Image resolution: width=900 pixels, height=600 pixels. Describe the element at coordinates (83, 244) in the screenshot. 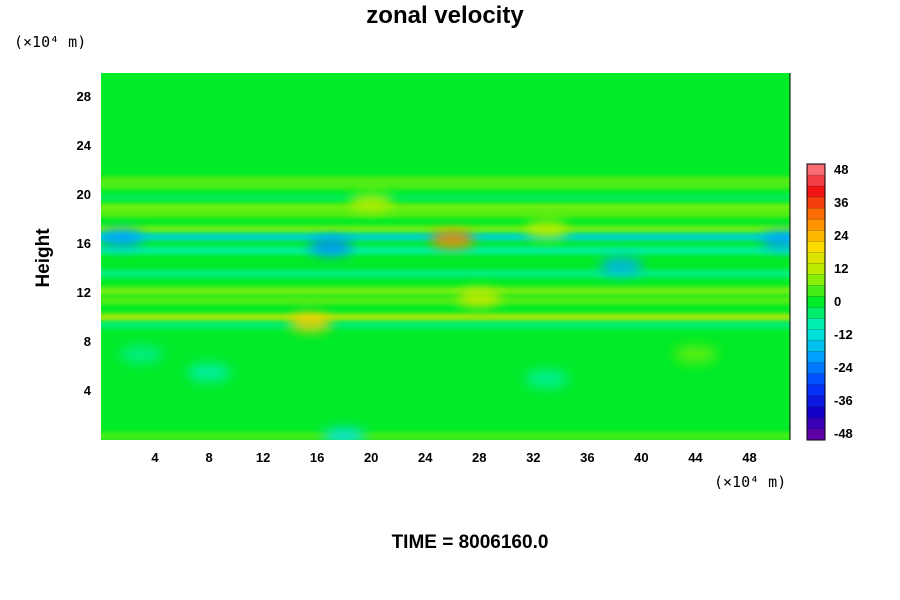

I see `y-tick-label: 16` at that location.